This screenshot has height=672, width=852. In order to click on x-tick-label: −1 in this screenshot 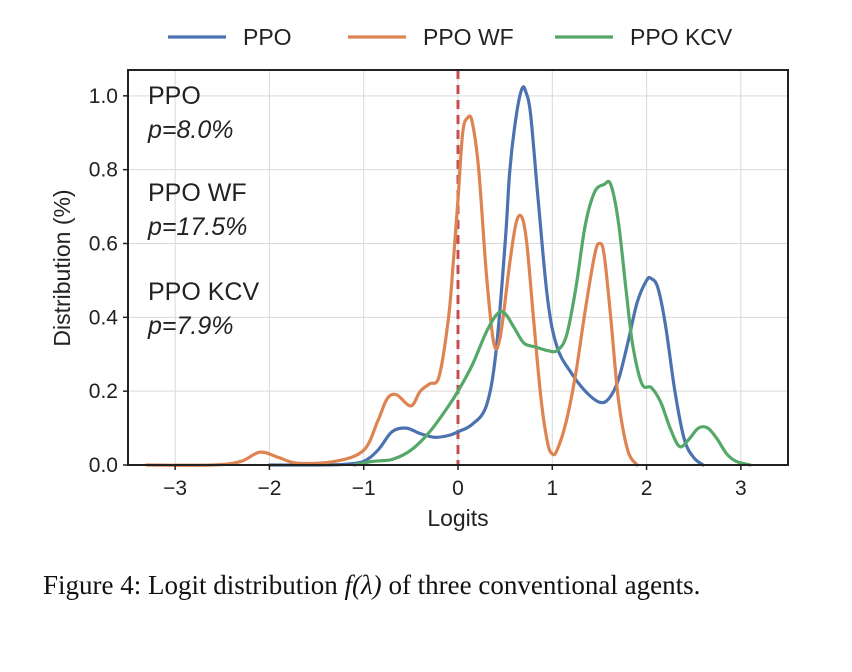, I will do `click(364, 488)`.